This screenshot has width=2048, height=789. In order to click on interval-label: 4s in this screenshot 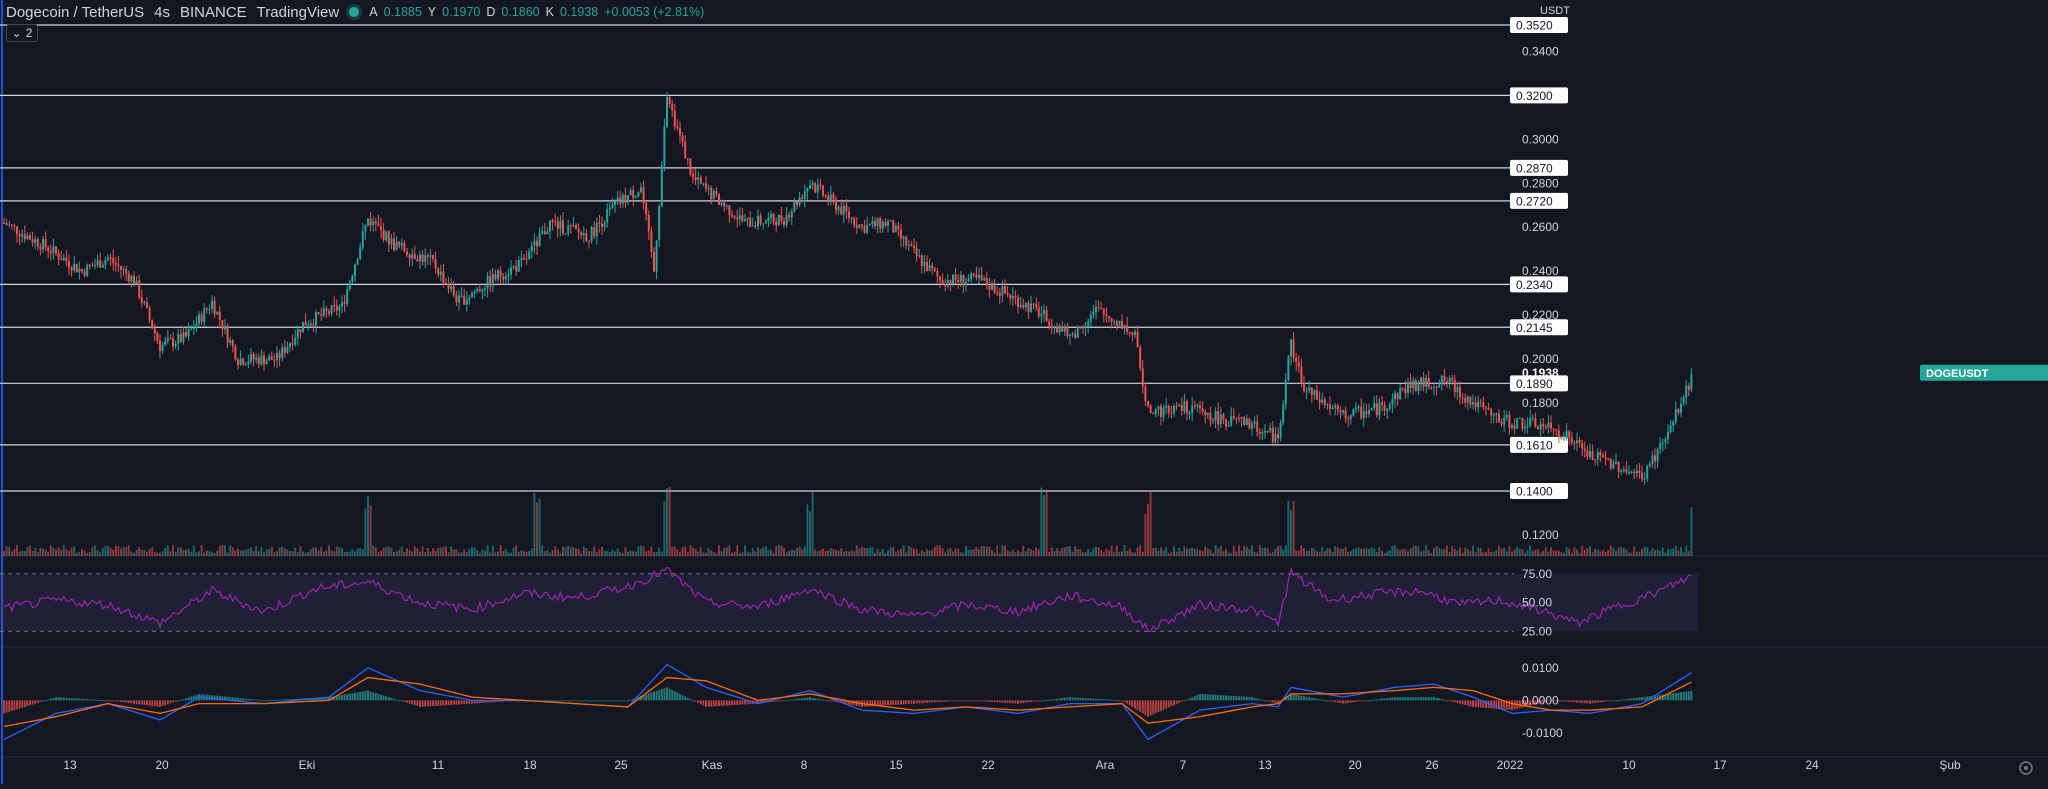, I will do `click(162, 12)`.